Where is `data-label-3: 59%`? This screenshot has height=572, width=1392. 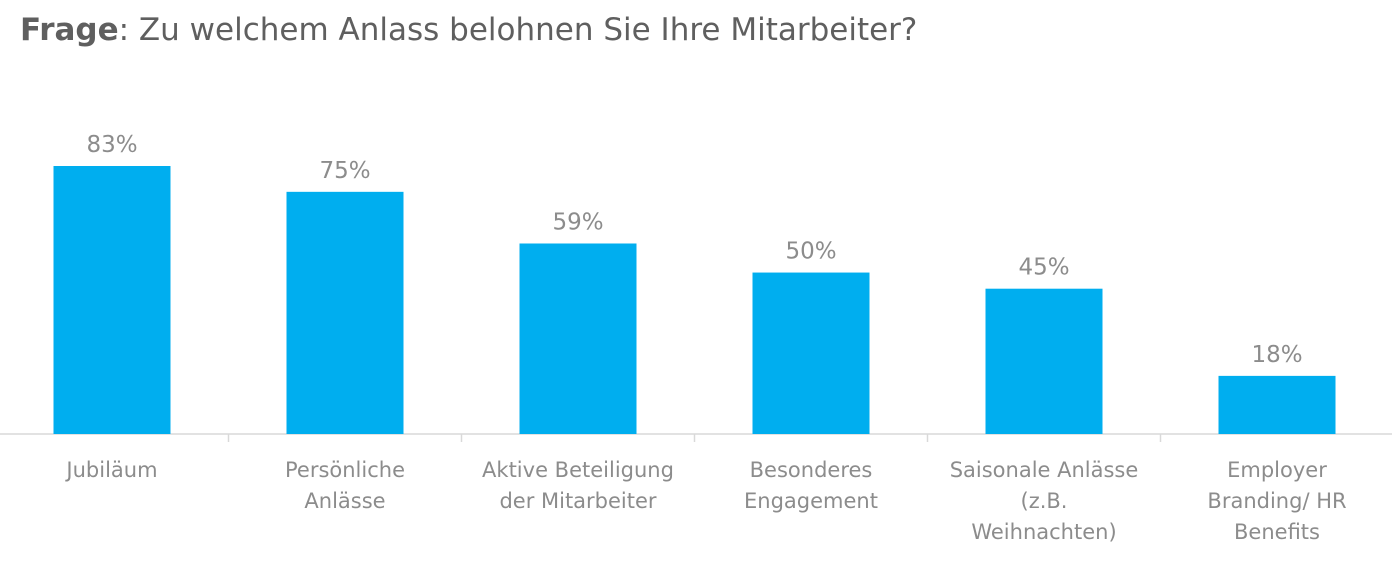 data-label-3: 59% is located at coordinates (577, 222).